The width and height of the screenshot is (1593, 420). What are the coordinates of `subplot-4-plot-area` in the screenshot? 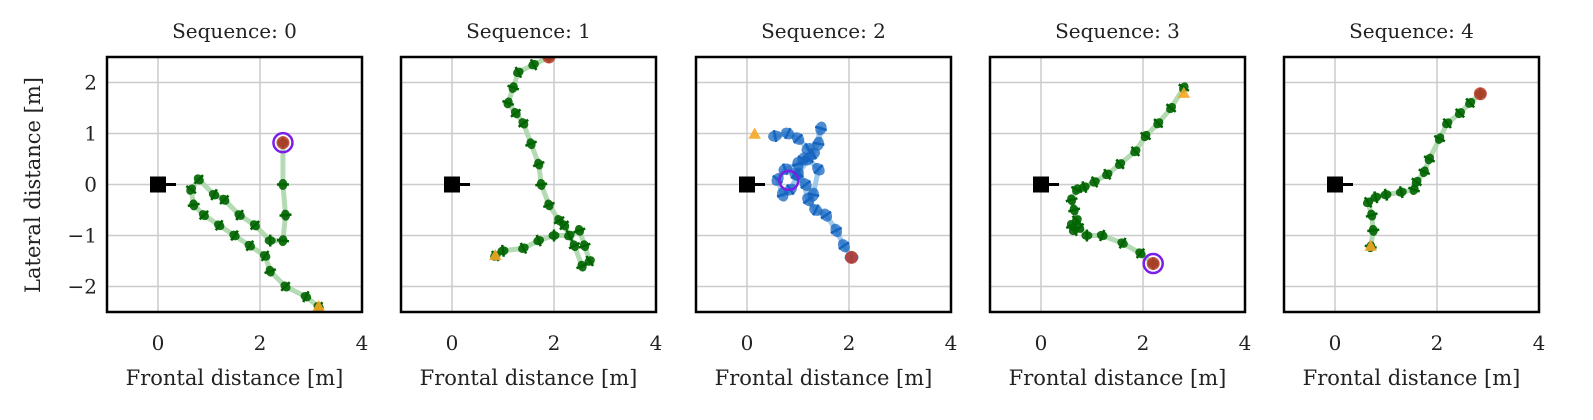 It's located at (1407, 170).